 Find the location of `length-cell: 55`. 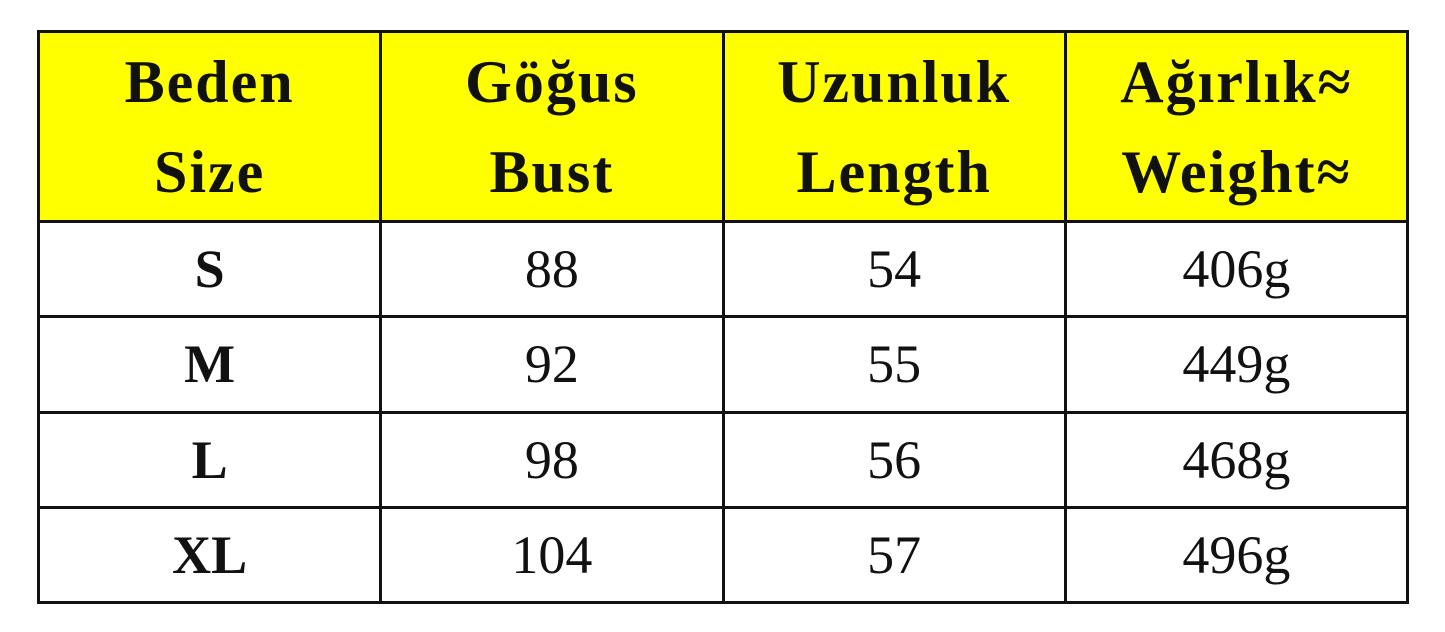

length-cell: 55 is located at coordinates (894, 364).